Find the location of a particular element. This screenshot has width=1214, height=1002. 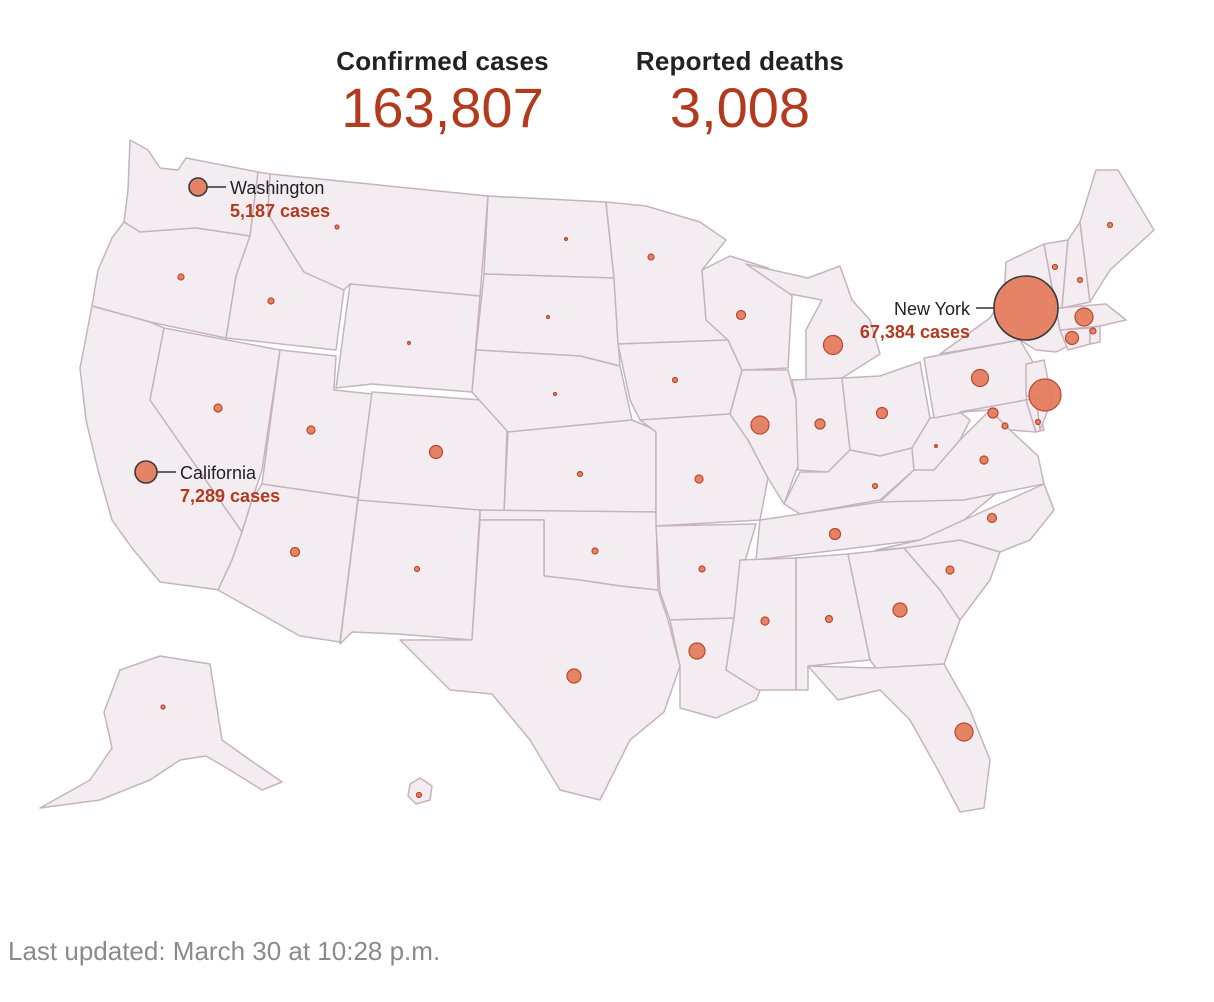

bubble-massachusetts is located at coordinates (1084, 317).